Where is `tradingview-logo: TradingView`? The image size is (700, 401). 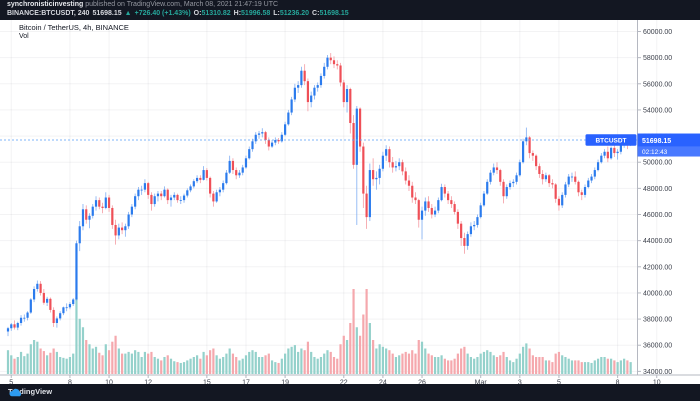
tradingview-logo: TradingView is located at coordinates (30, 392).